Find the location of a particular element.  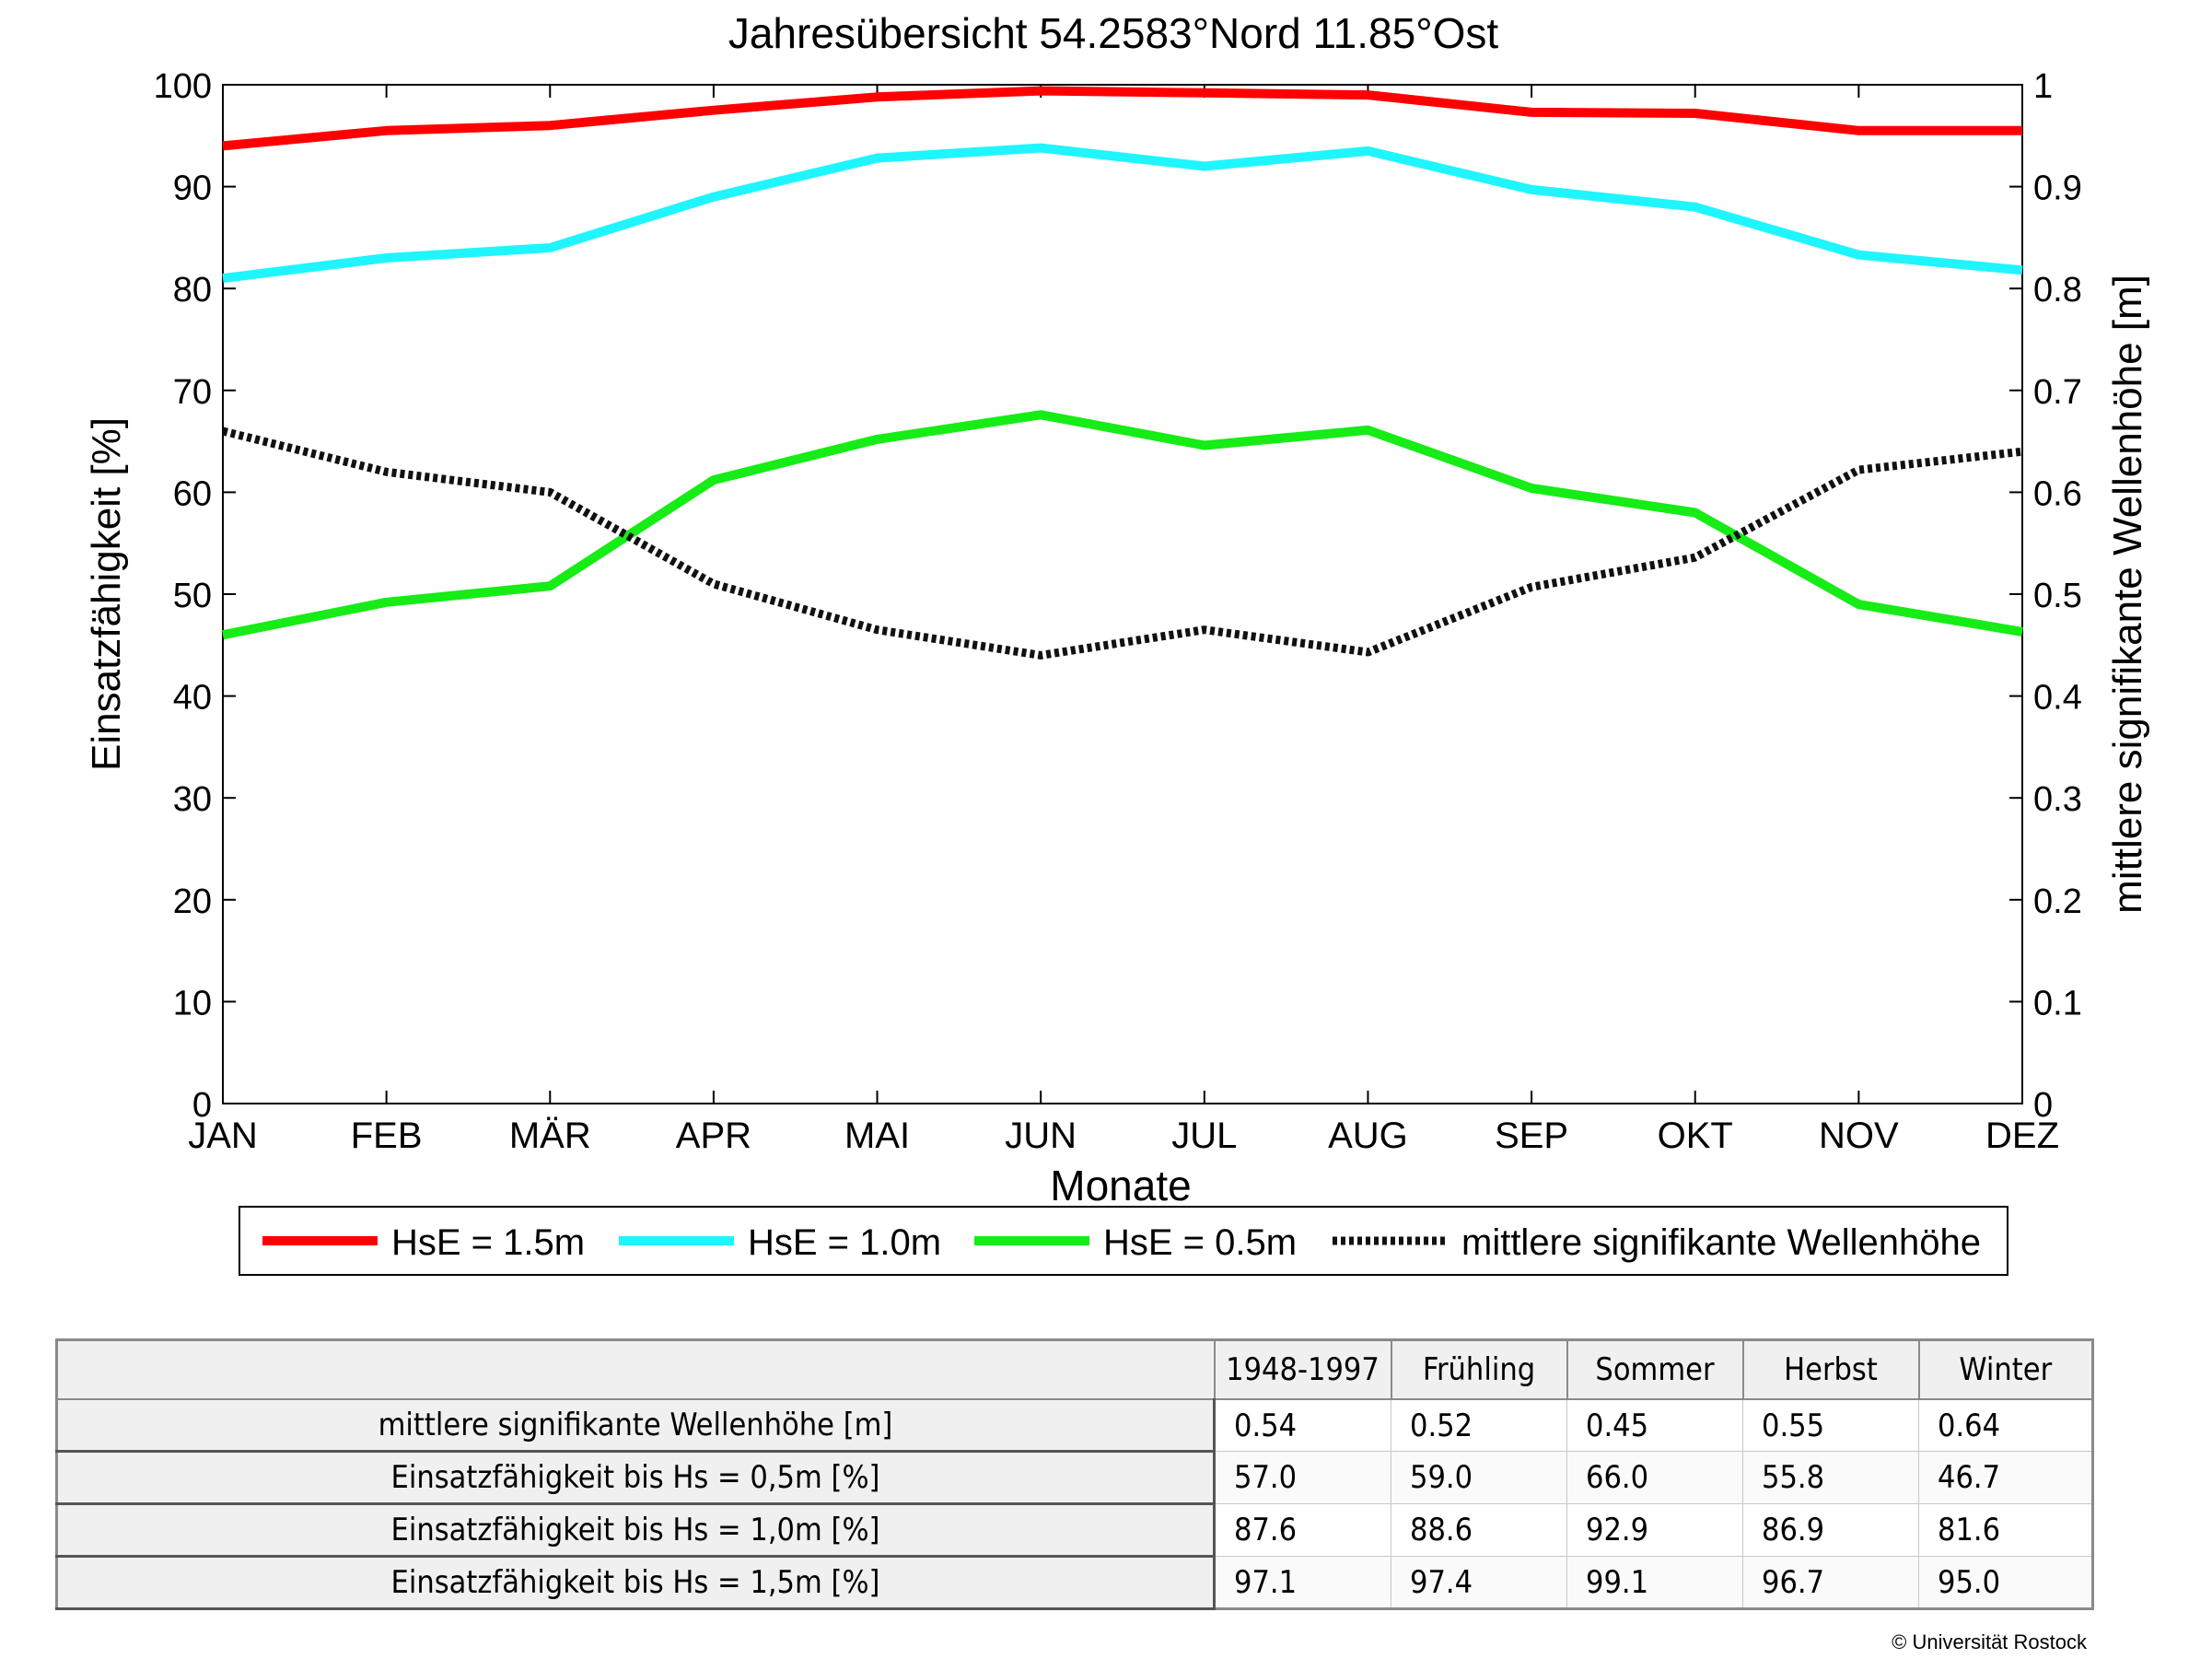

y-tick-label-left: 100 is located at coordinates (183, 86).